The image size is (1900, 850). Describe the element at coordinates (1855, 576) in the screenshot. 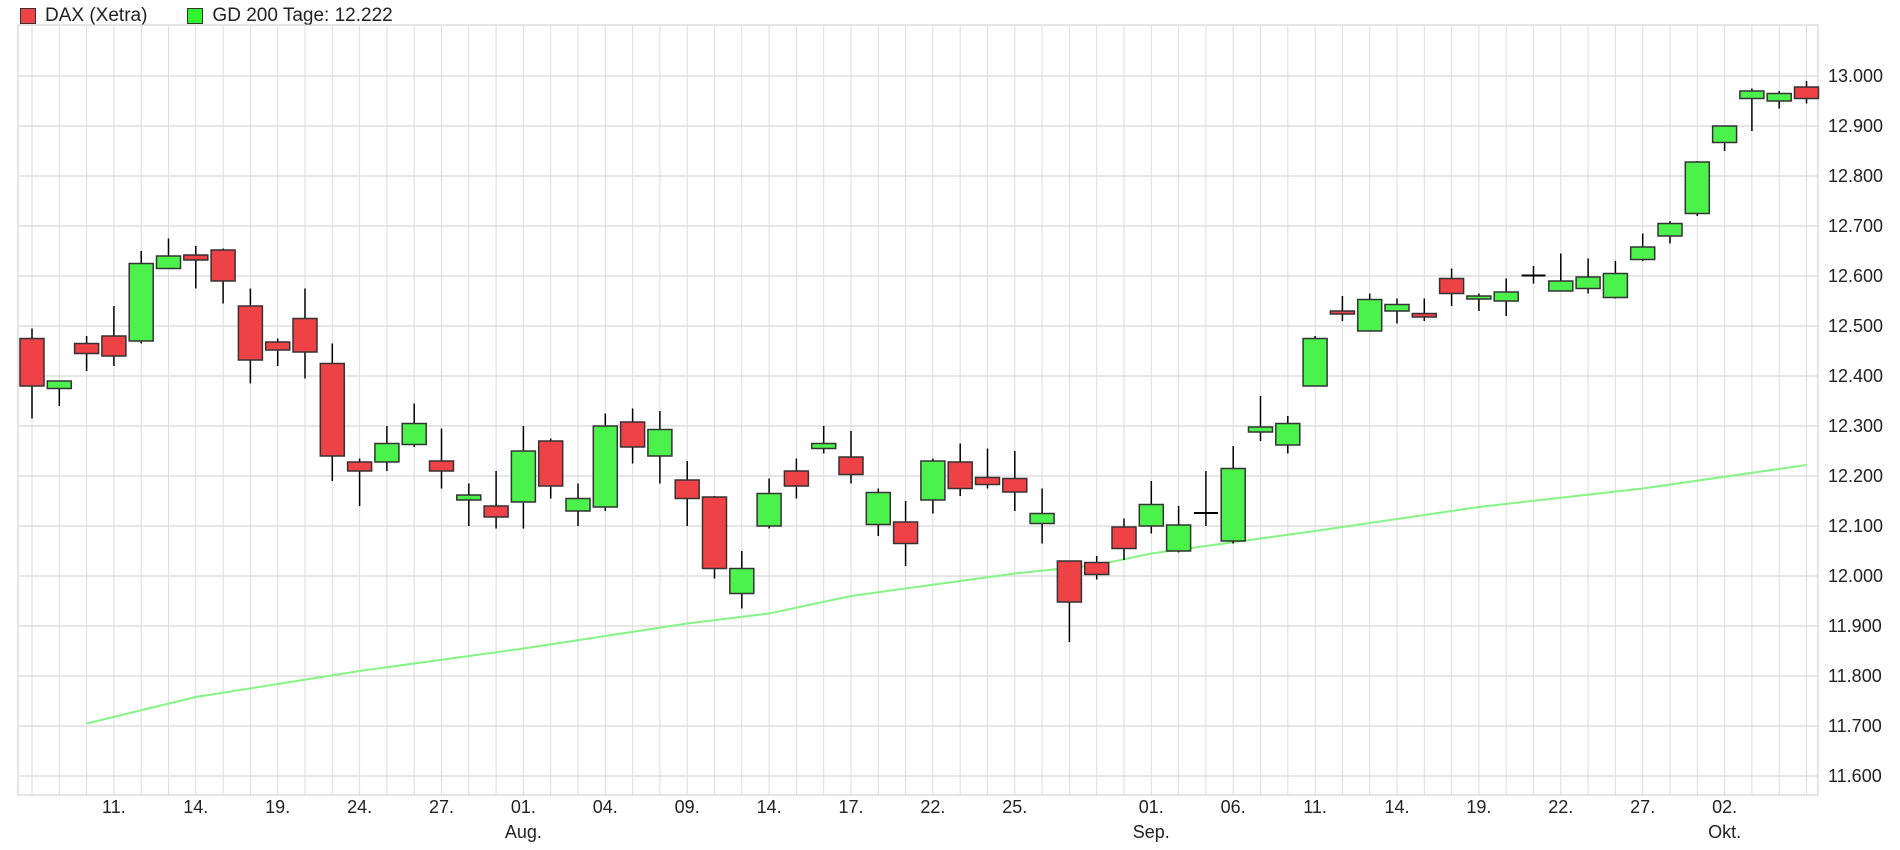

I see `y-tick-label: 12.000` at that location.